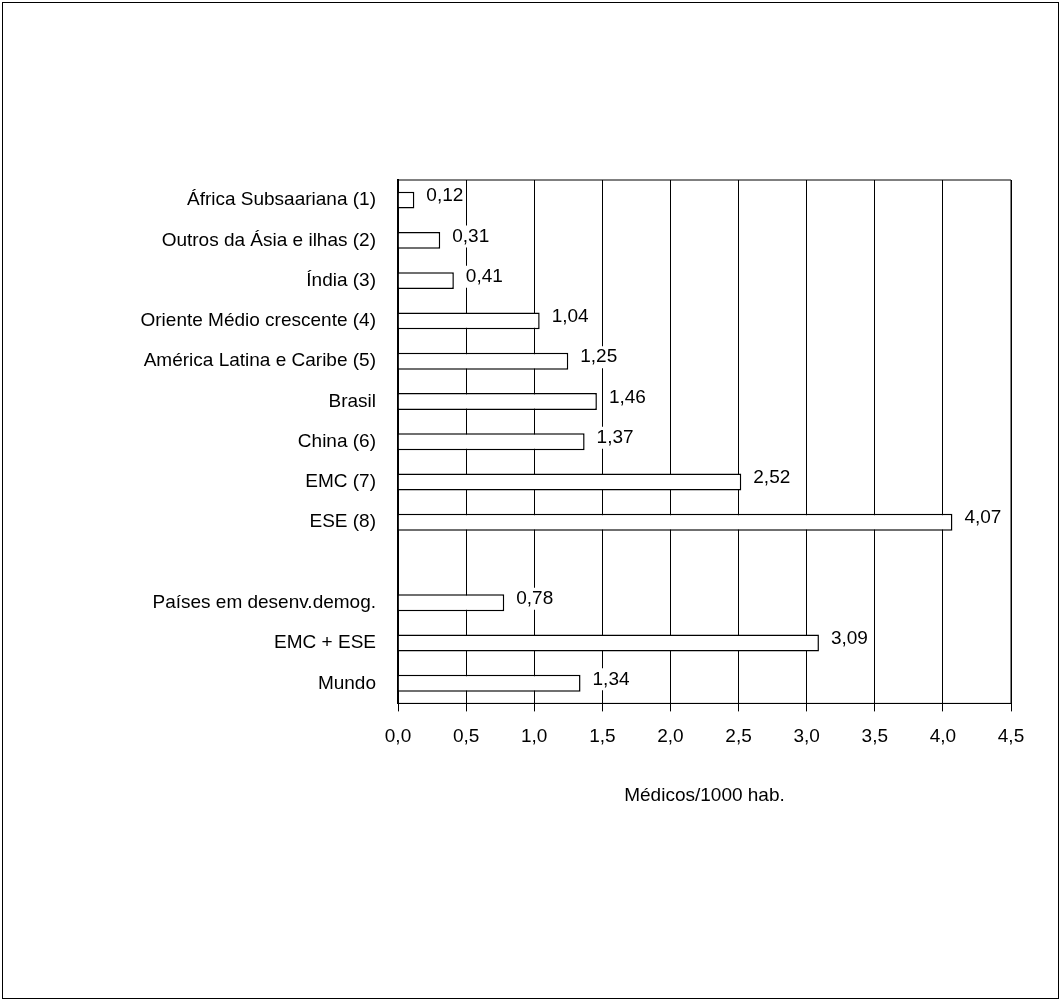  What do you see at coordinates (874, 736) in the screenshot?
I see `x-tick-label: 3,5` at bounding box center [874, 736].